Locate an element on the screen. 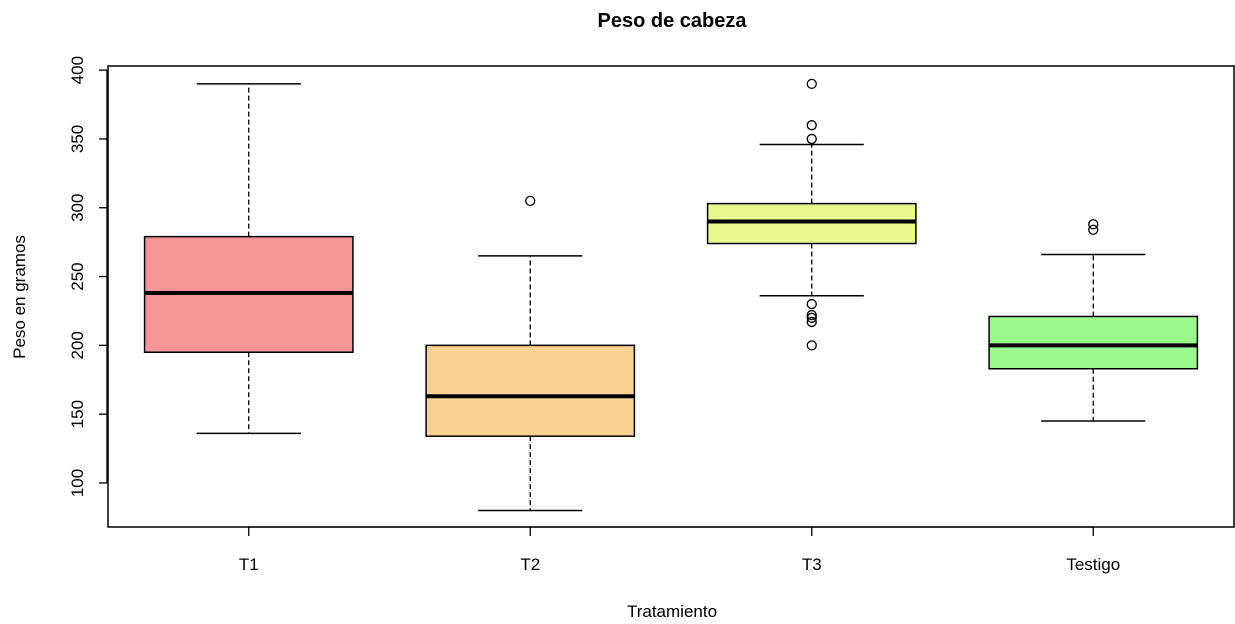 The image size is (1235, 624). y-tick-label: 300 is located at coordinates (77, 208).